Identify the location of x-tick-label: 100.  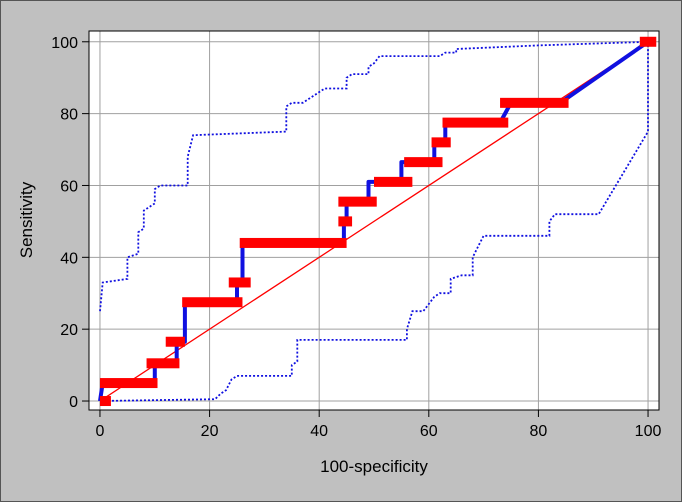
(648, 431).